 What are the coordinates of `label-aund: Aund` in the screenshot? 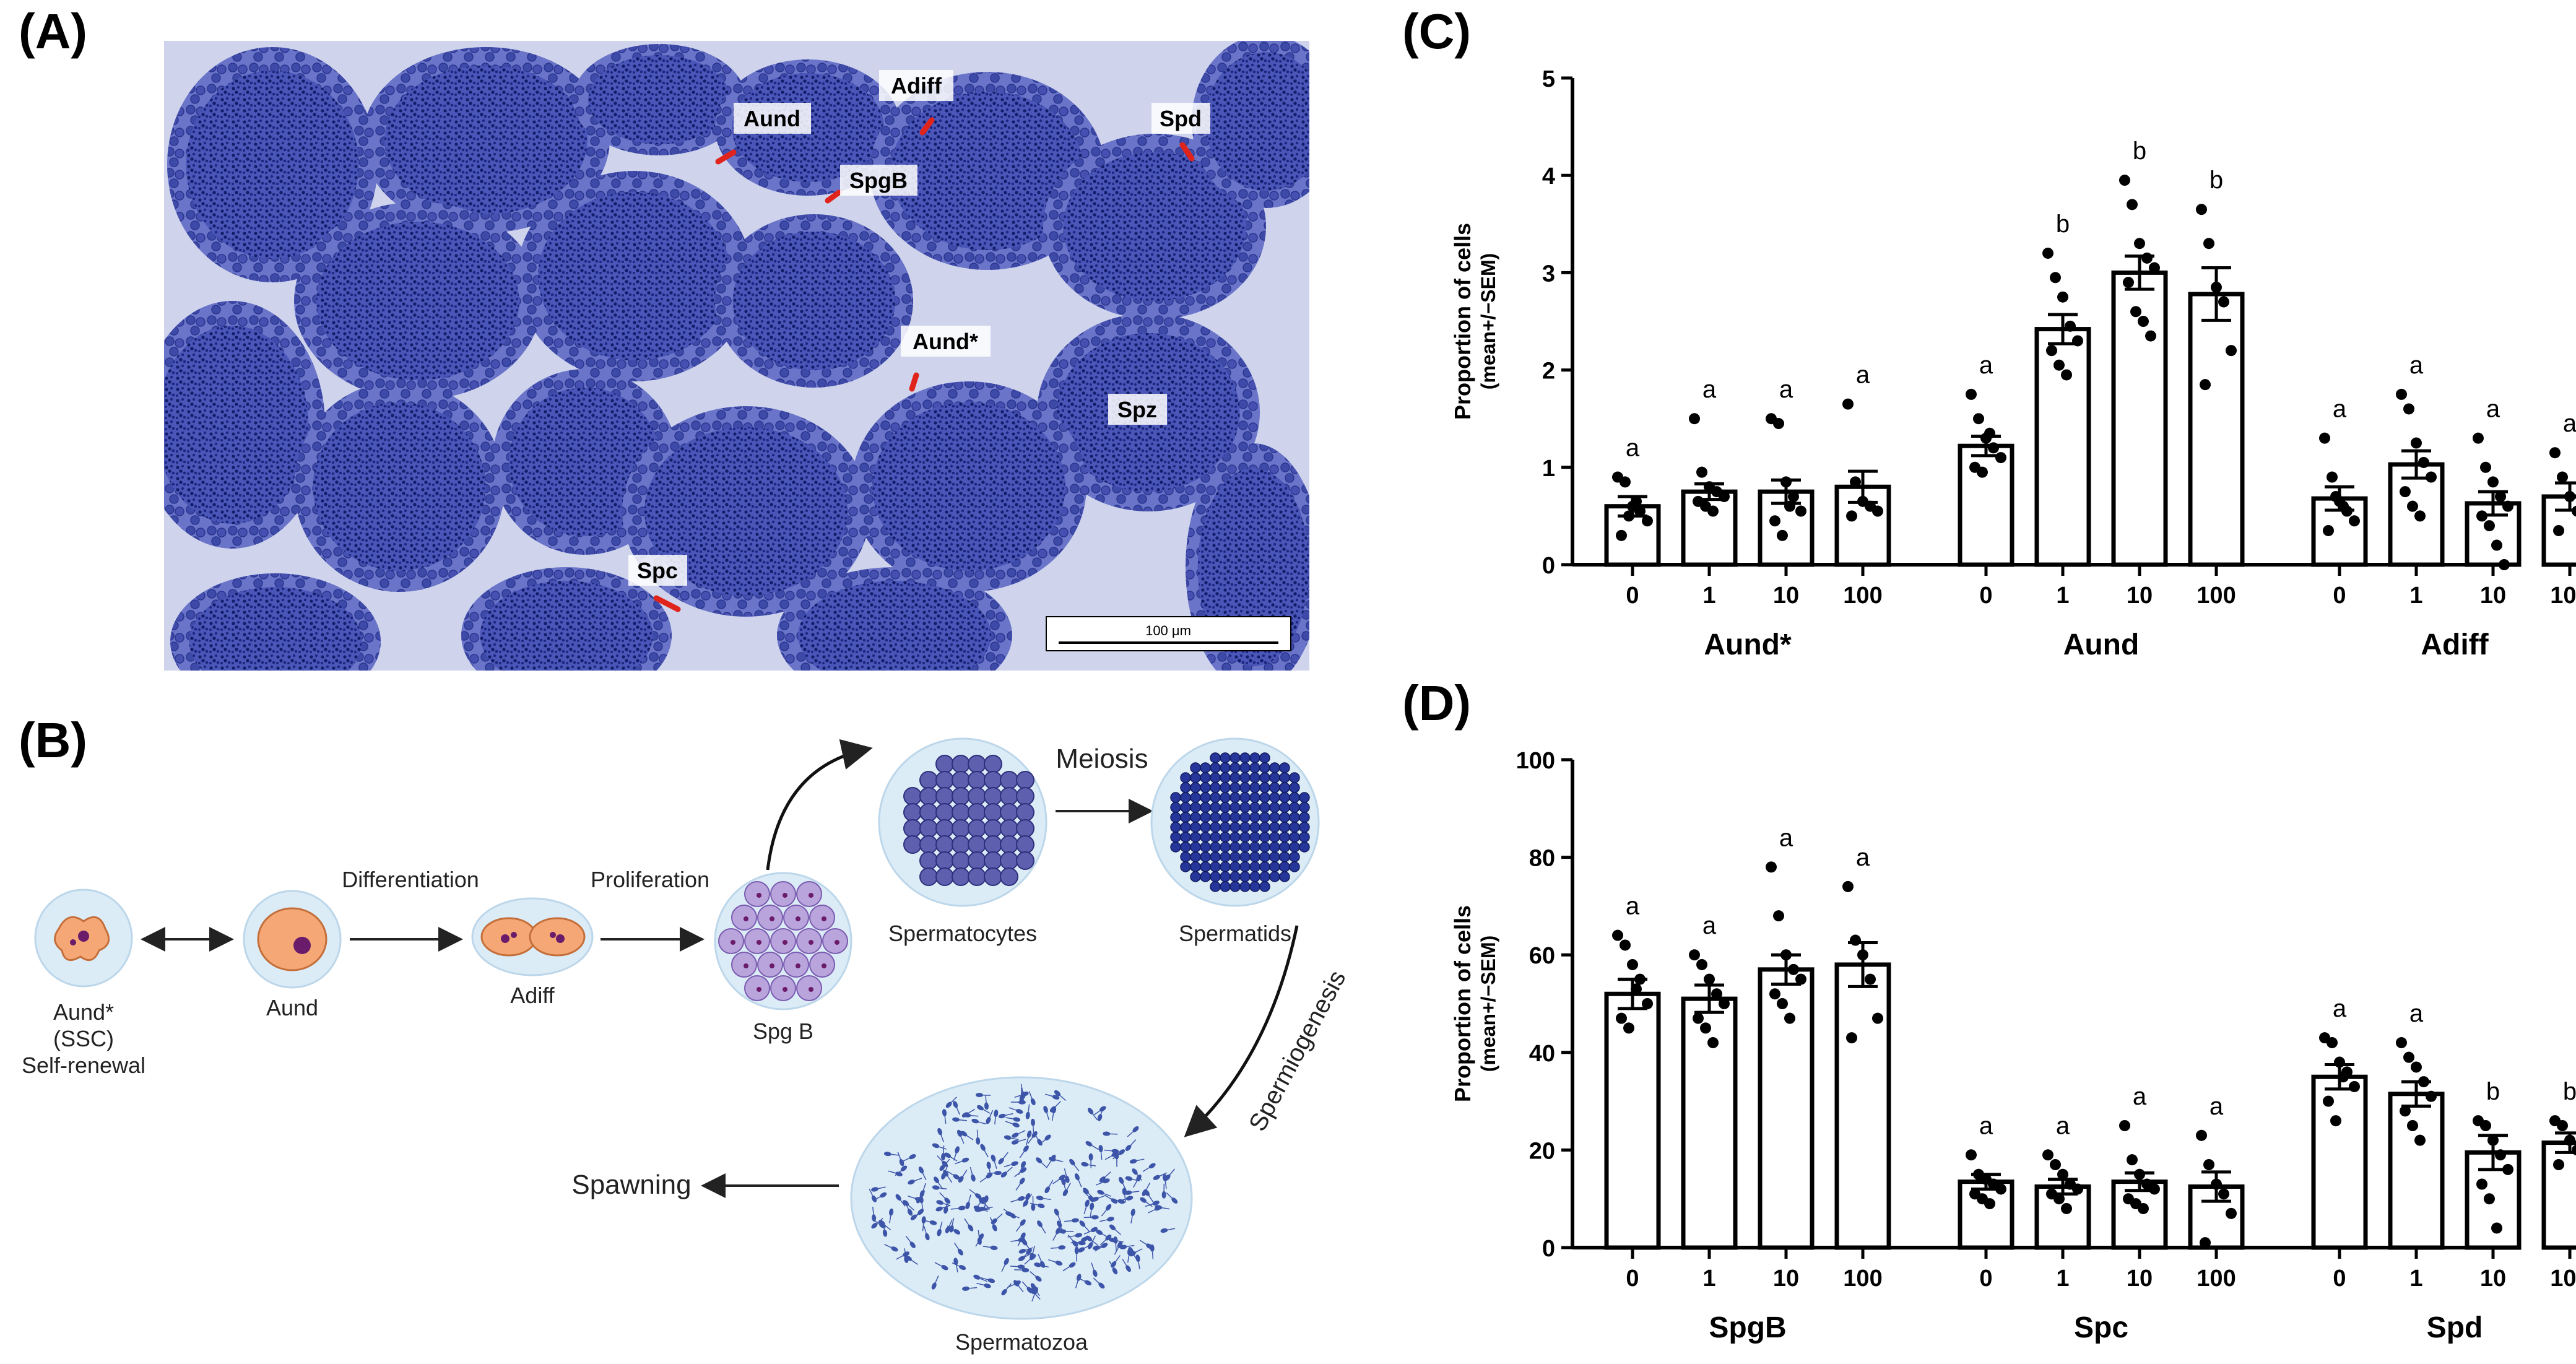 It's located at (772, 118).